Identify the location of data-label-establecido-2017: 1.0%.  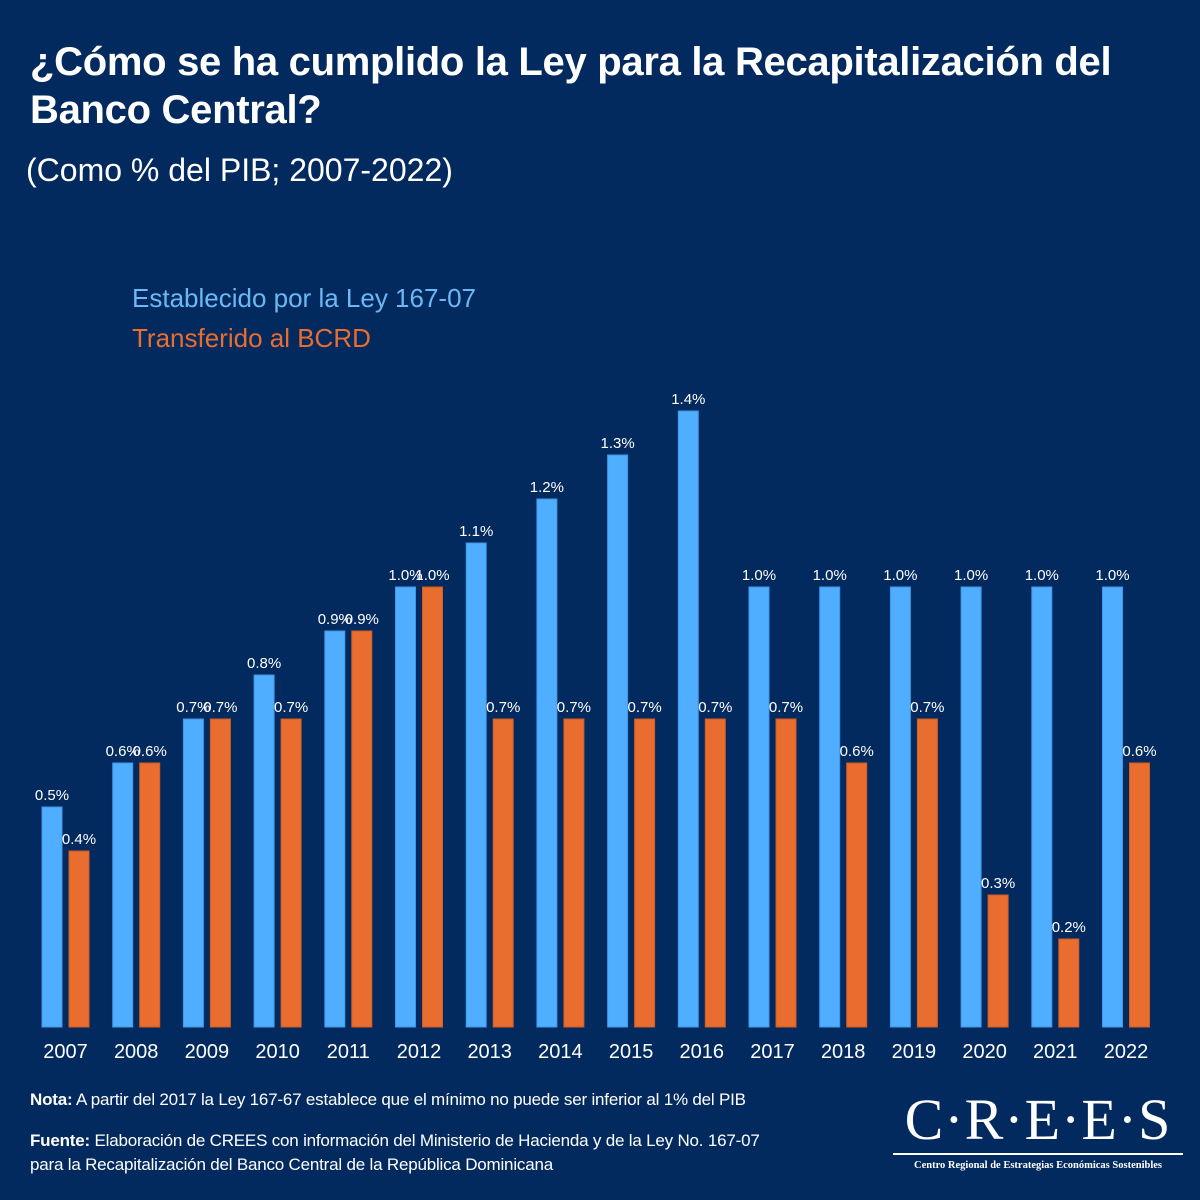
(759, 575).